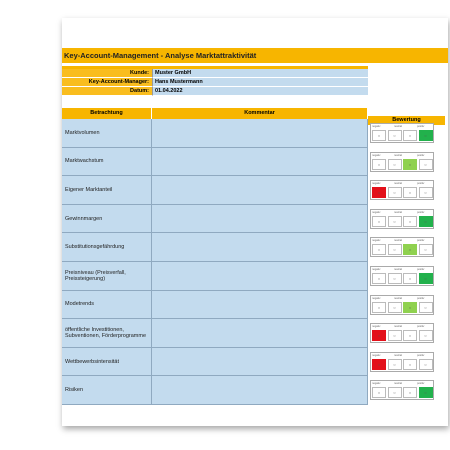 This screenshot has width=450, height=450. What do you see at coordinates (407, 120) in the screenshot?
I see `column-header: Bewertung` at bounding box center [407, 120].